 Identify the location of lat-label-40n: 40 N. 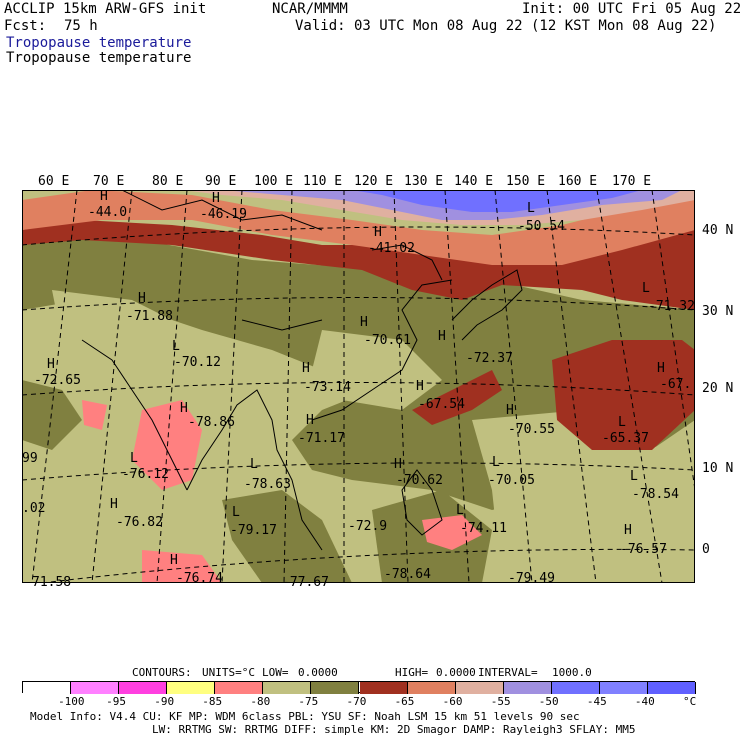
(718, 230).